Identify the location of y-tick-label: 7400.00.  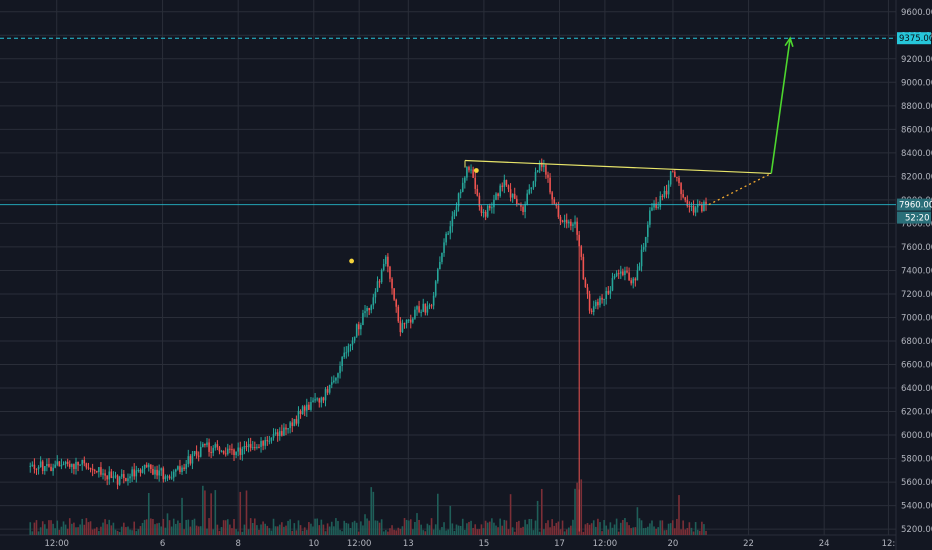
(916, 271).